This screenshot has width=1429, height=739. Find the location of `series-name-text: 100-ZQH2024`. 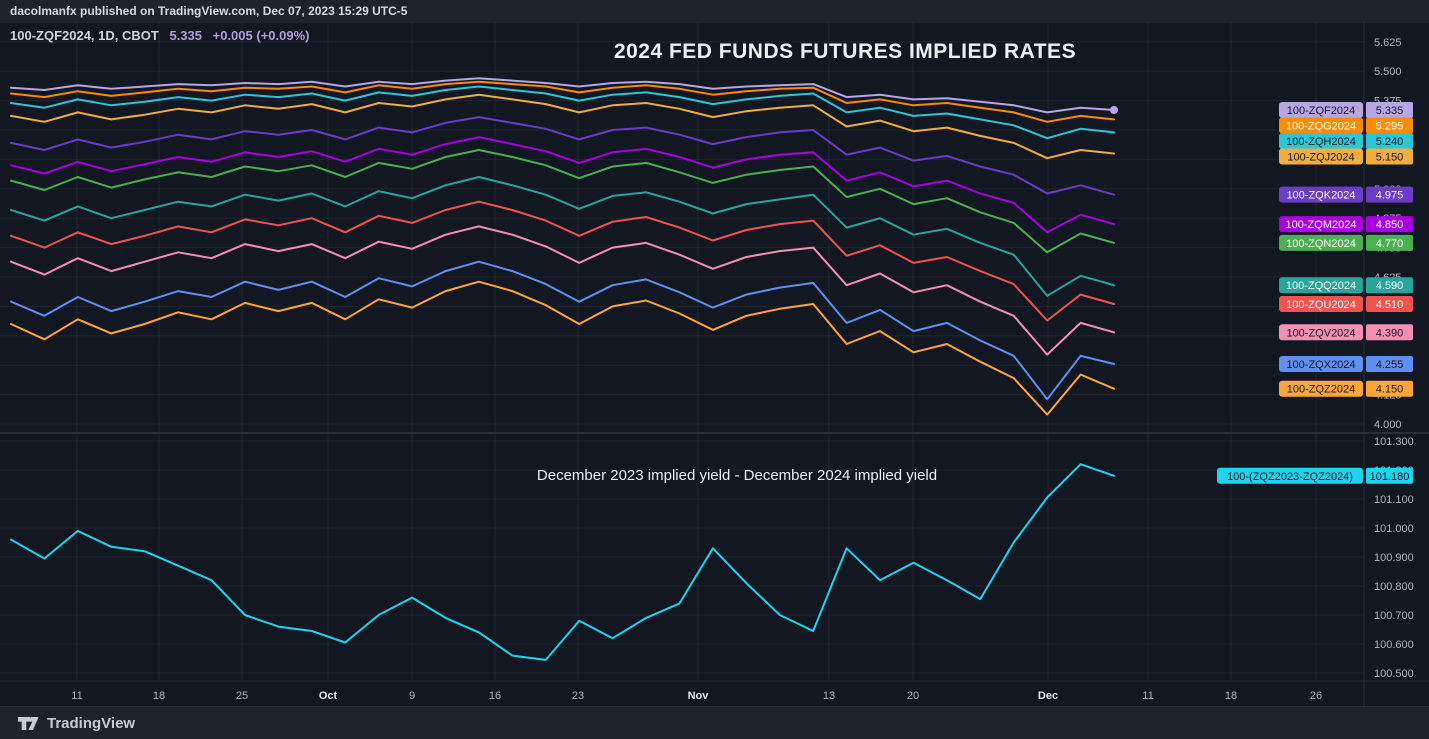

series-name-text: 100-ZQH2024 is located at coordinates (1321, 142).